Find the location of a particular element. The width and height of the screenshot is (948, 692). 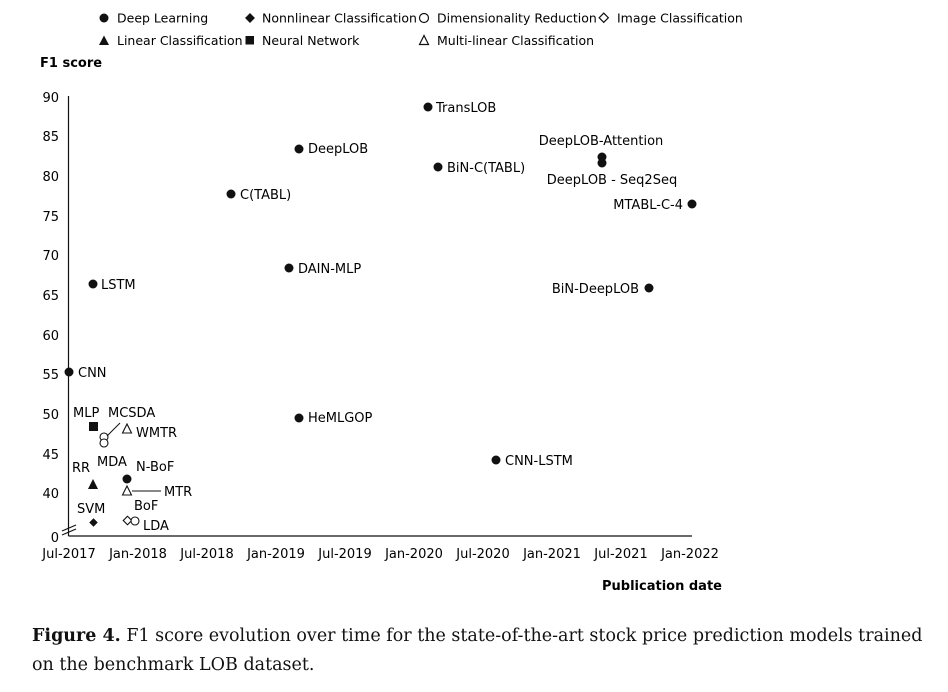

legend-marker-multilinear is located at coordinates (424, 40).